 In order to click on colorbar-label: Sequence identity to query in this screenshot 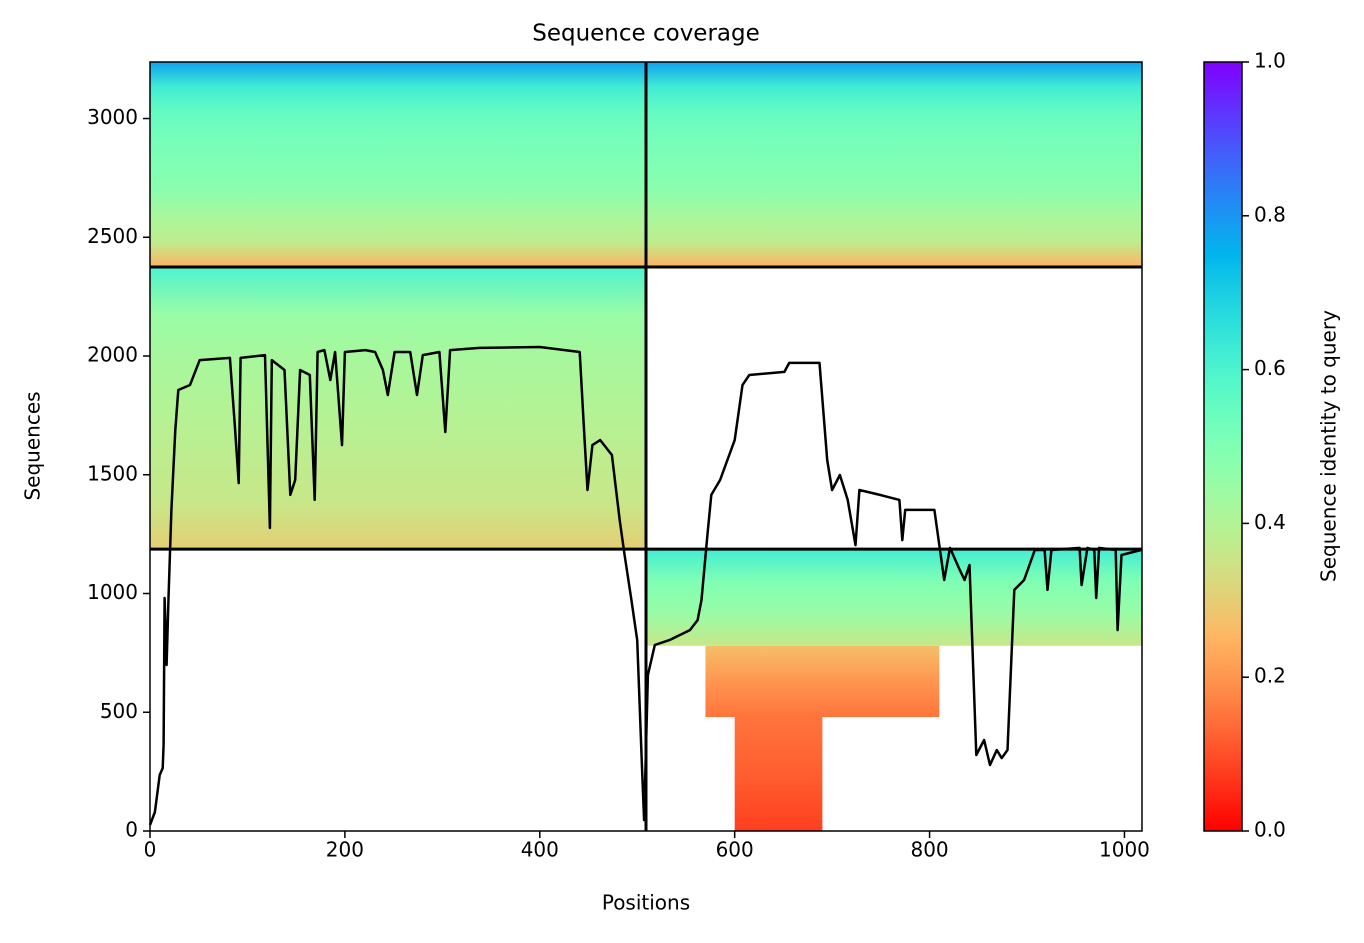, I will do `click(1329, 446)`.